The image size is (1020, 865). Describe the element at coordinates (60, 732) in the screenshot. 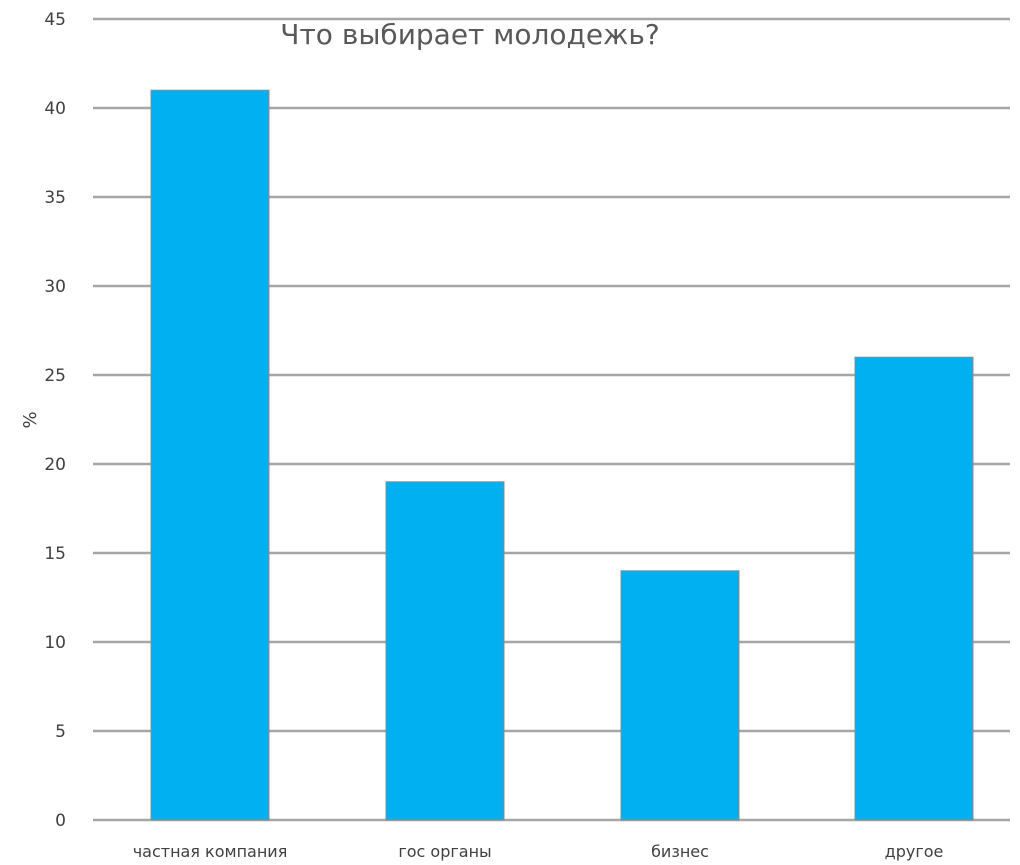

I see `y-tick-label: 5` at that location.